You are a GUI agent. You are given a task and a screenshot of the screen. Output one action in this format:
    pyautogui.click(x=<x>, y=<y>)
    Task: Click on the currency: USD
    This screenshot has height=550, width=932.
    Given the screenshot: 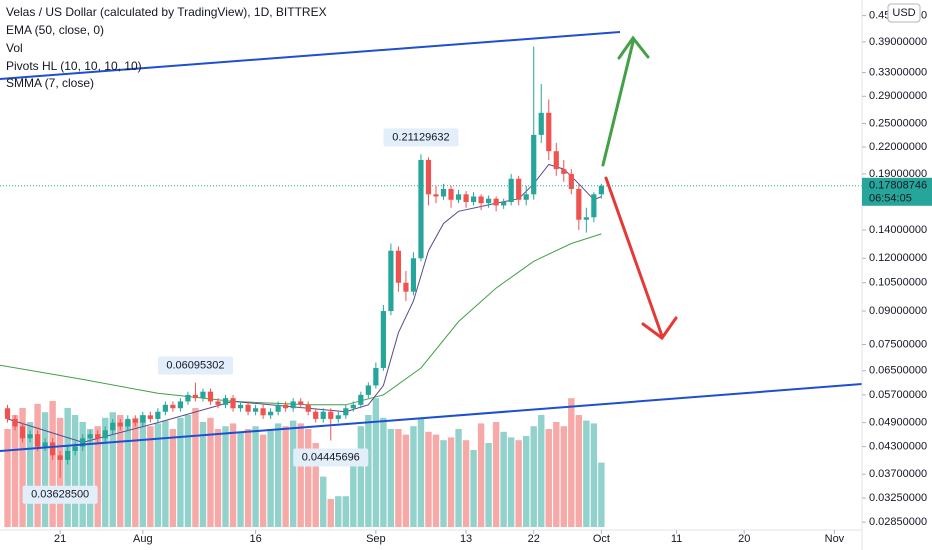 What is the action you would take?
    pyautogui.click(x=903, y=13)
    